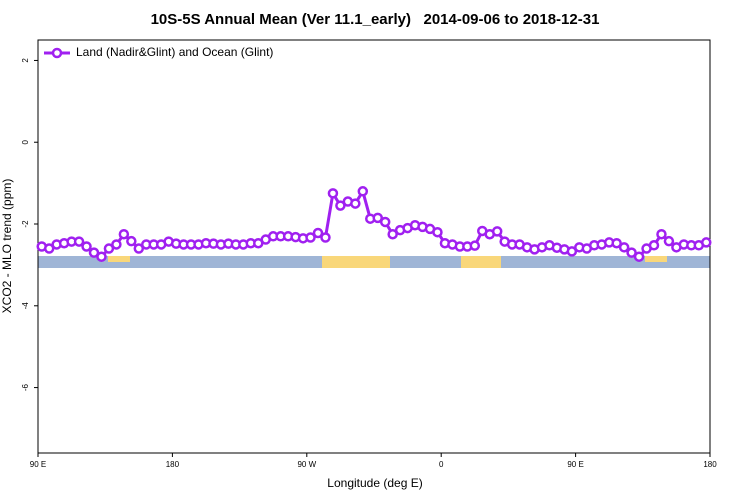 Image resolution: width=750 pixels, height=500 pixels. Describe the element at coordinates (7, 246) in the screenshot. I see `y-axis-label: XCO2 - MLO trend (ppm)` at that location.